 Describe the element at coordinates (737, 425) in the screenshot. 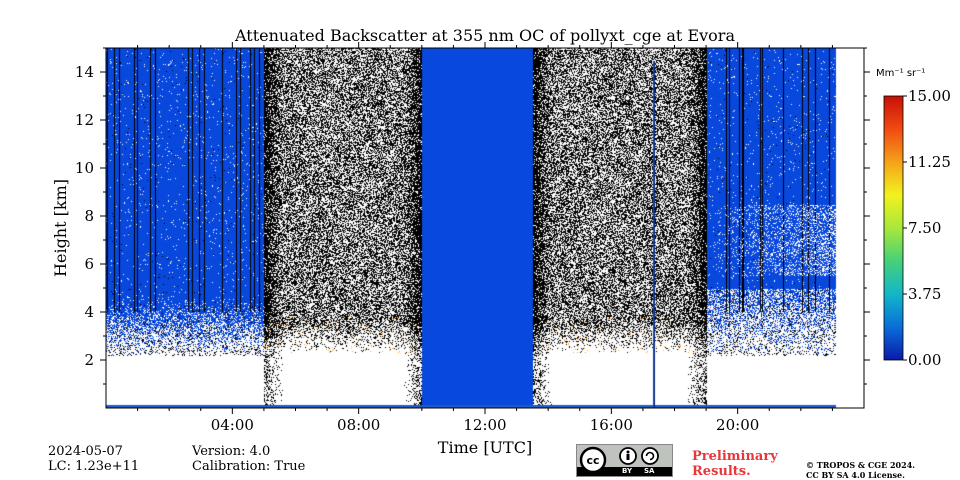

I see `x-tick-label: 20:00` at that location.